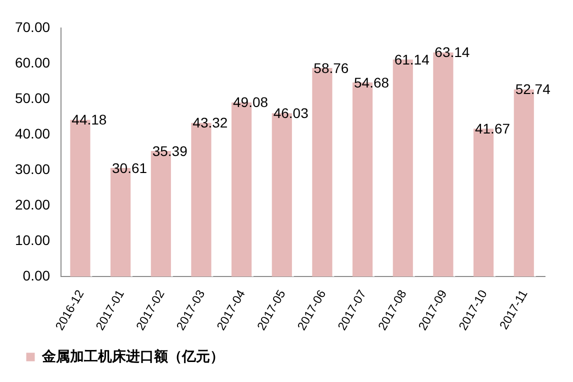  Describe the element at coordinates (170, 150) in the screenshot. I see `data-label: 35.39` at that location.